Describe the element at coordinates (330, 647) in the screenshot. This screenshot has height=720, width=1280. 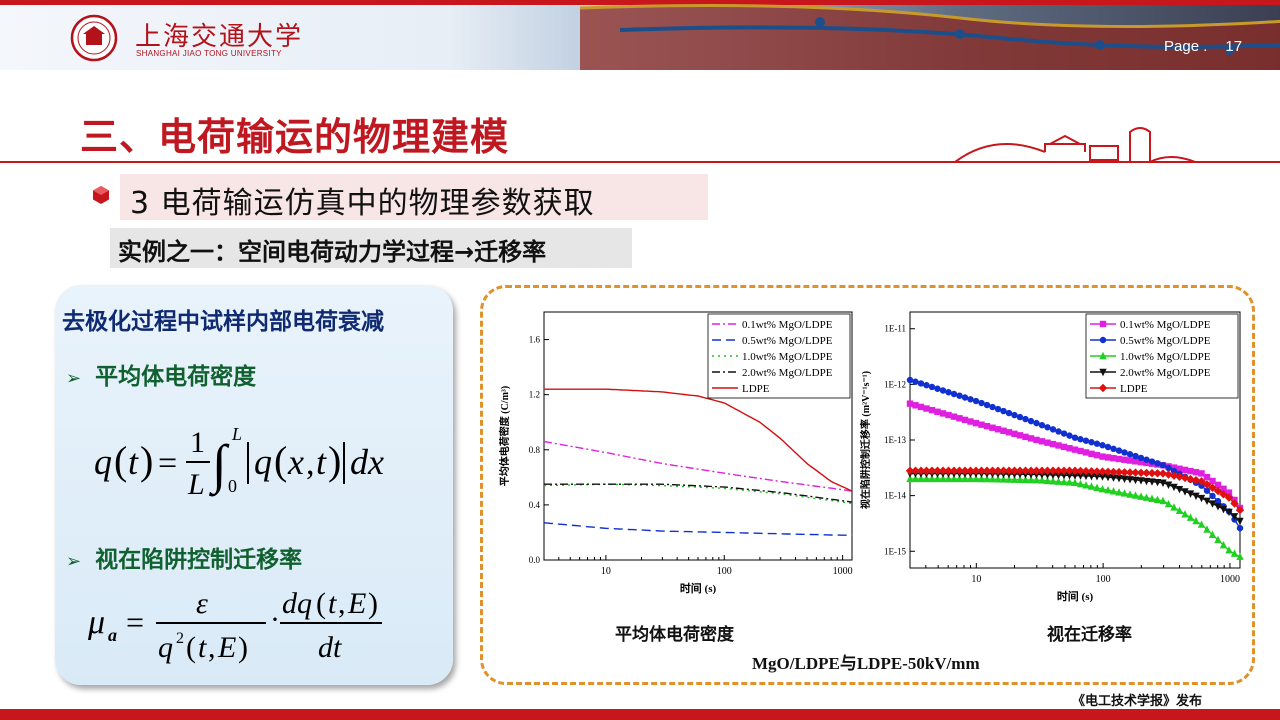
I see `svg-text: dt` at that location.